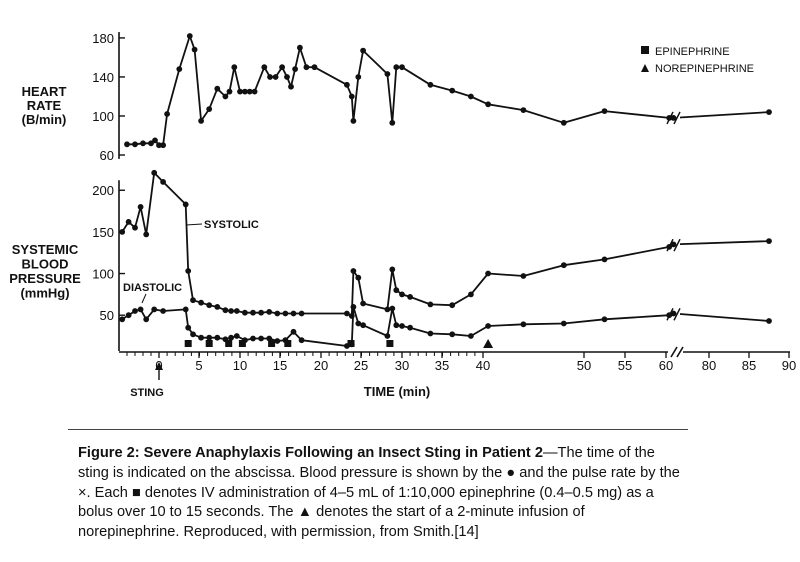 Image resolution: width=800 pixels, height=562 pixels. Describe the element at coordinates (379, 482) in the screenshot. I see `caption-text-2: and the pulse rate by the ×. Each` at that location.